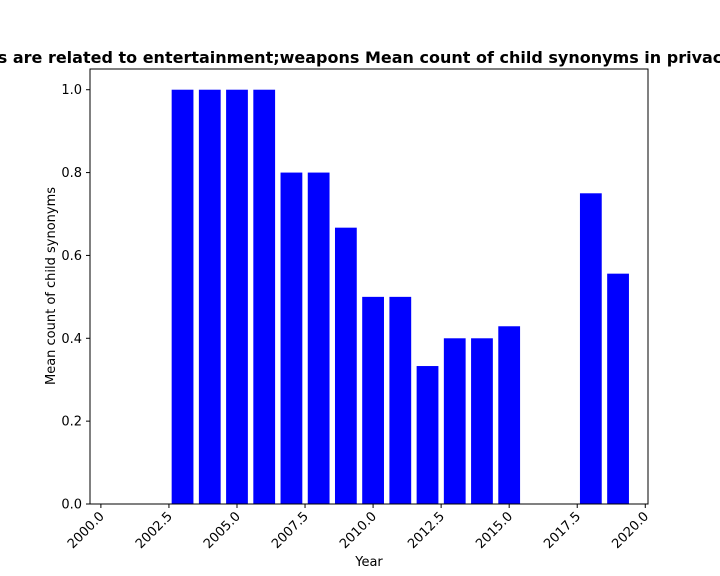 Image resolution: width=720 pixels, height=576 pixels. I want to click on bar-2005, so click(237, 297).